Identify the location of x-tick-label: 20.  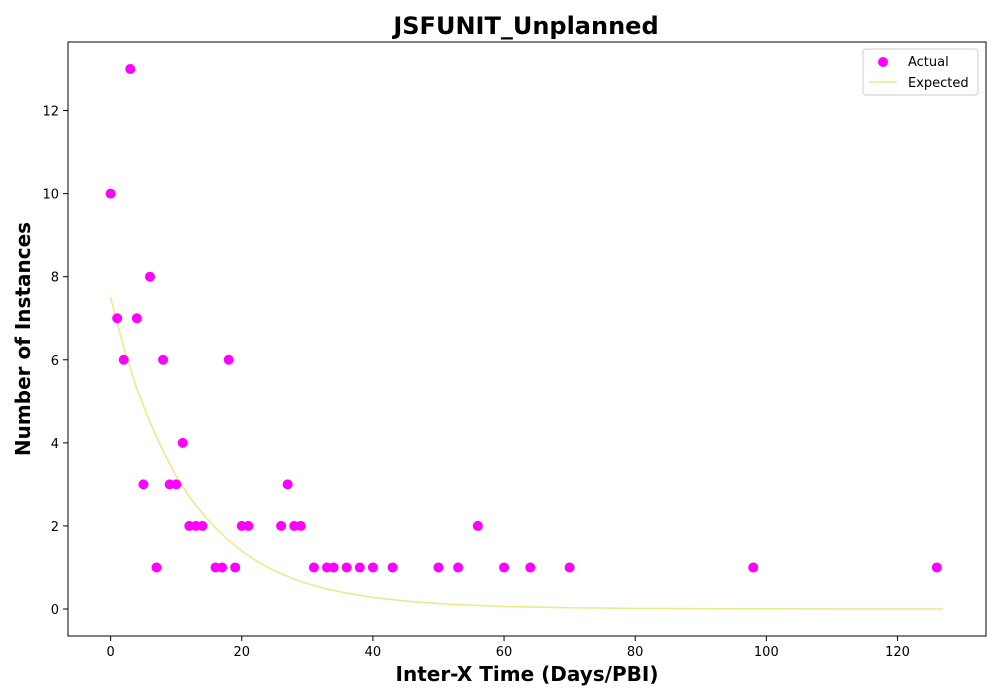
(241, 652).